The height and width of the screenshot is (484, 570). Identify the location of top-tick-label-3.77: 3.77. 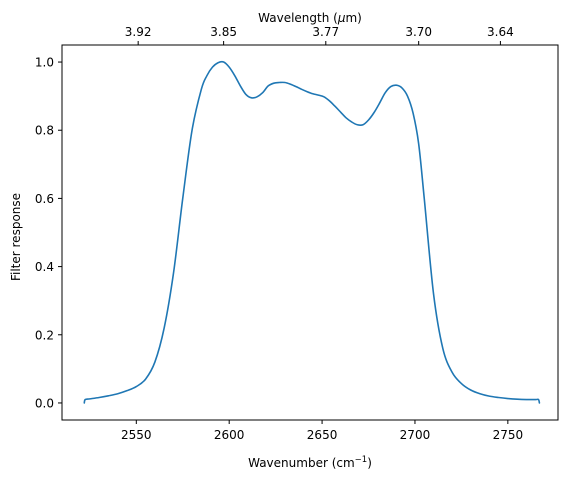
(325, 32).